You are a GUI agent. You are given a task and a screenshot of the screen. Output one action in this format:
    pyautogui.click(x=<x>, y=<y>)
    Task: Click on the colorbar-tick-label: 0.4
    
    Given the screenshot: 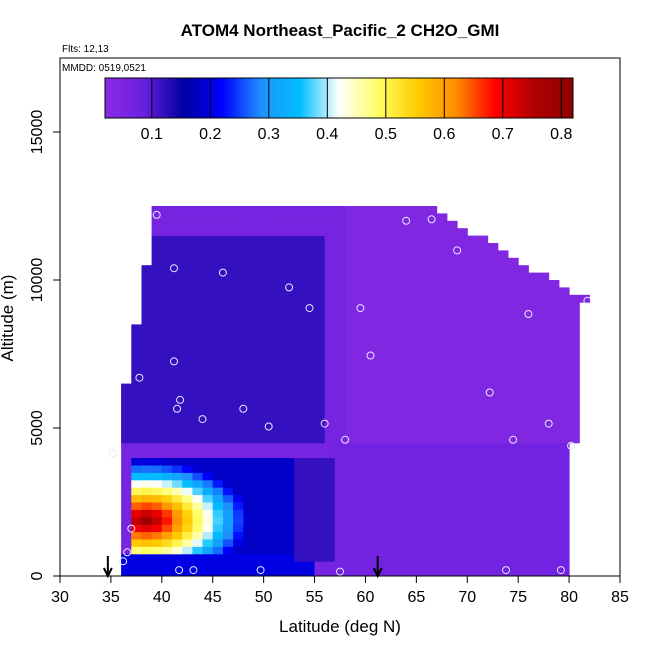 What is the action you would take?
    pyautogui.click(x=327, y=134)
    